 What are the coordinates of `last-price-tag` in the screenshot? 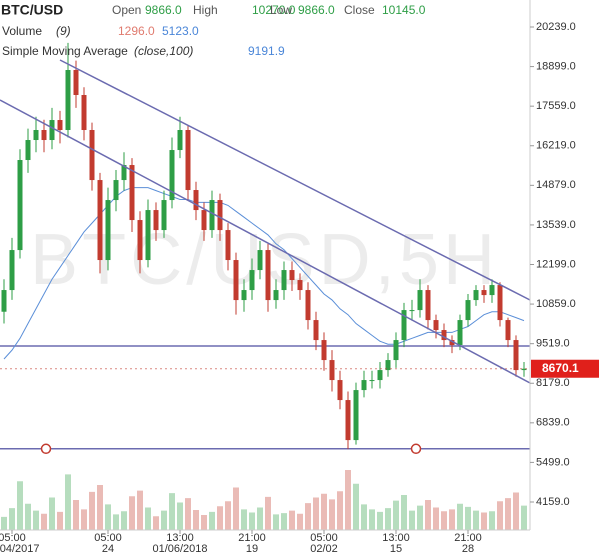 It's located at (565, 368).